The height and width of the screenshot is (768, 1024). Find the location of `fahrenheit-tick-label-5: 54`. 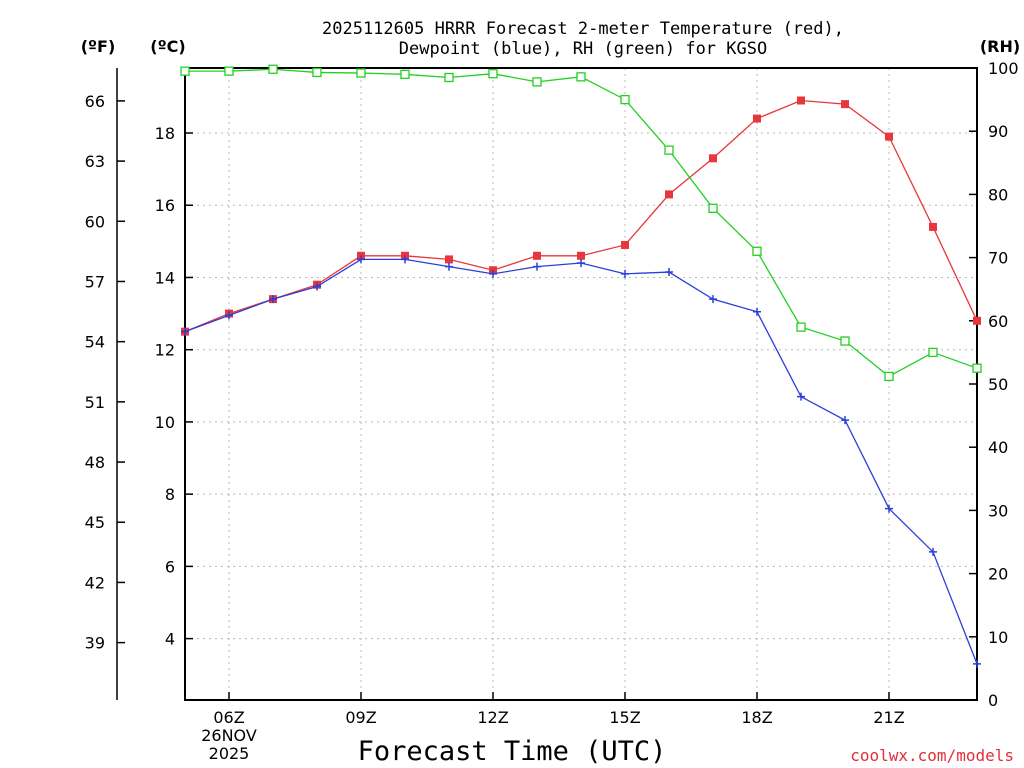

fahrenheit-tick-label-5: 54 is located at coordinates (95, 342).